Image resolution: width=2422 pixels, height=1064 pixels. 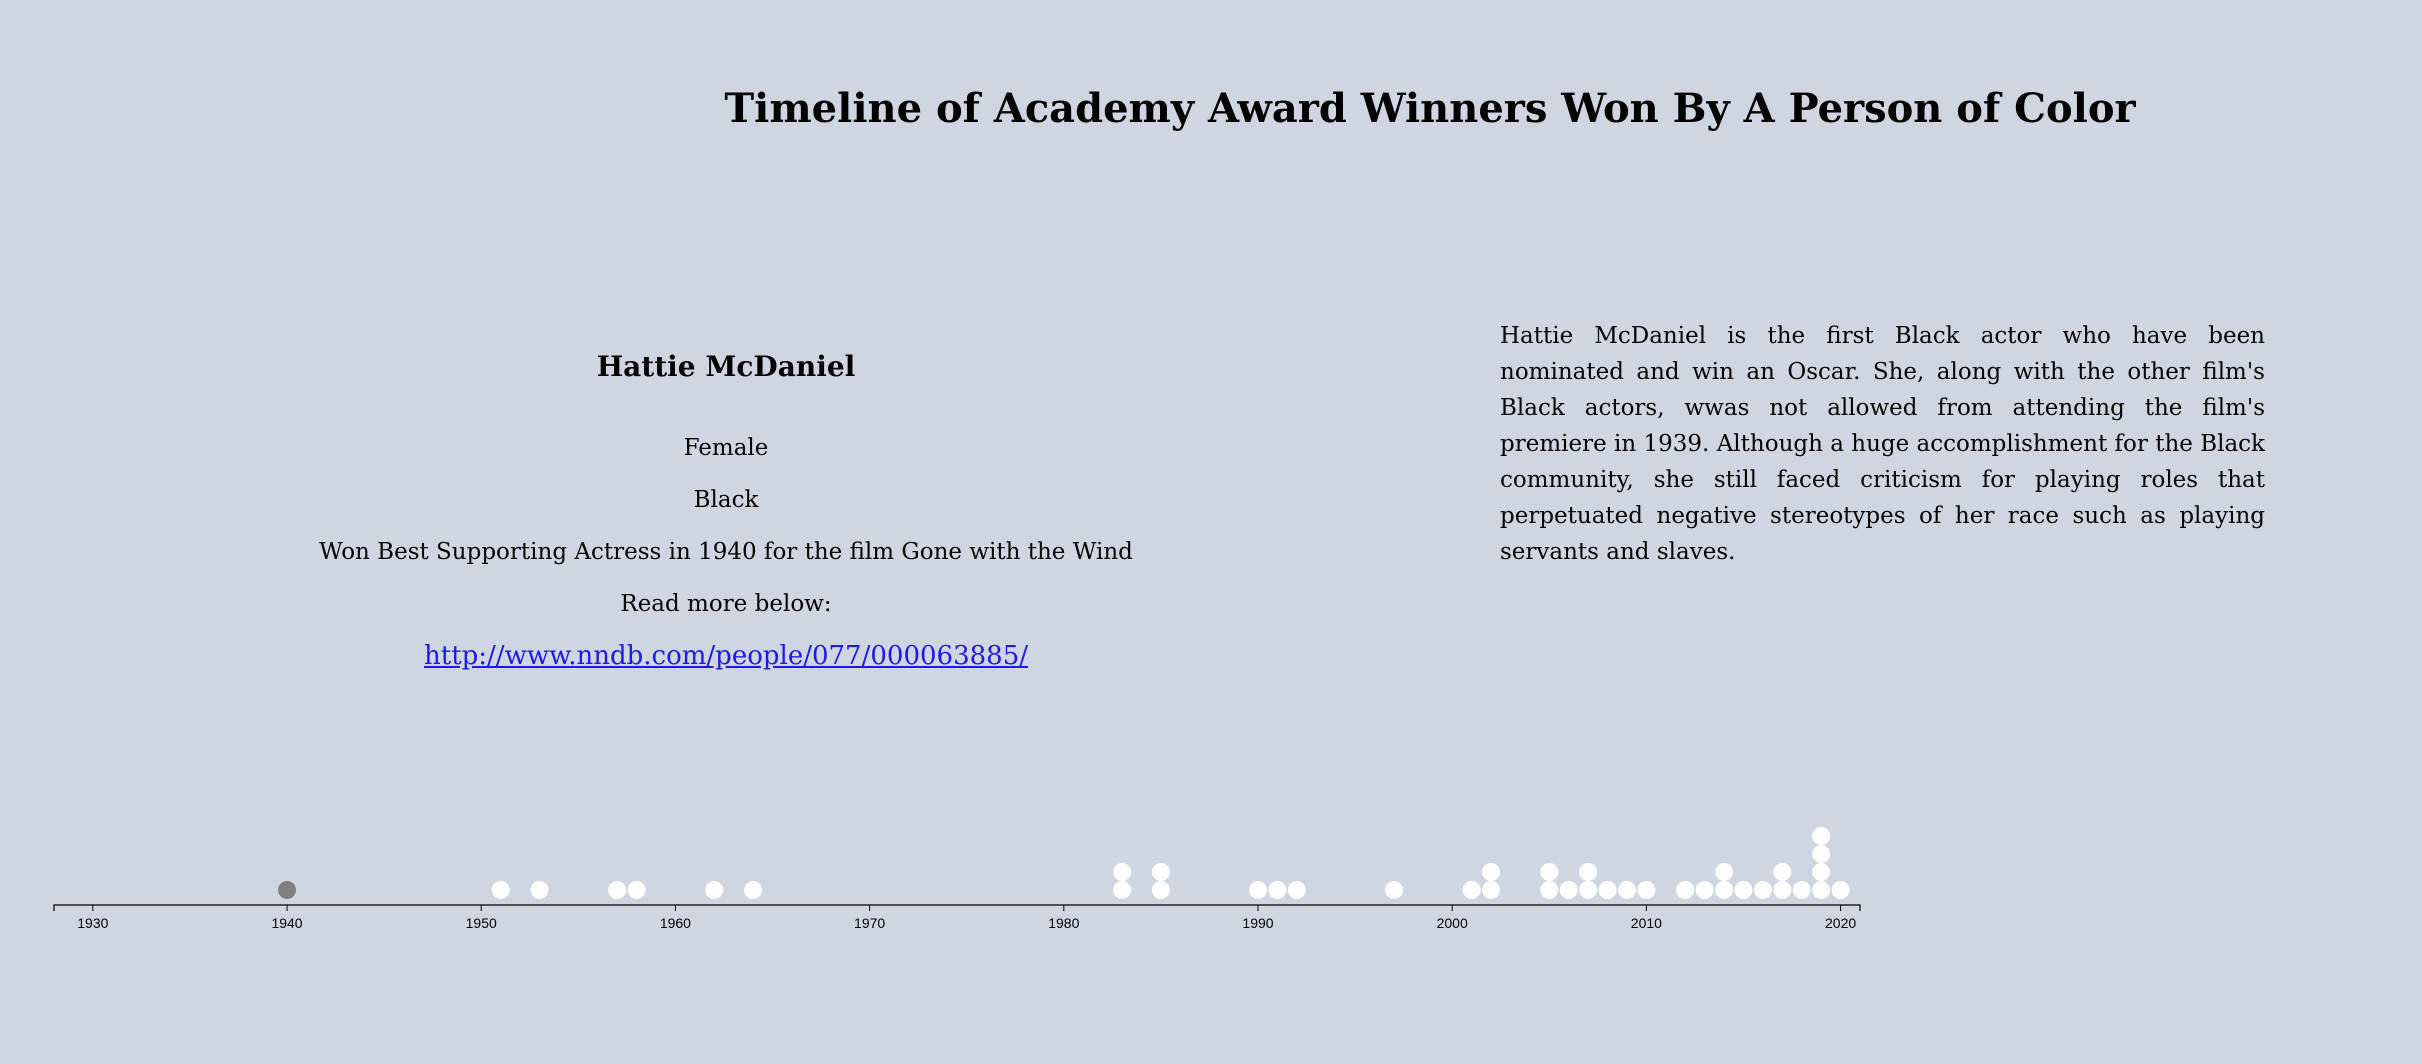 I want to click on x-tick-label: 1970, so click(x=869, y=923).